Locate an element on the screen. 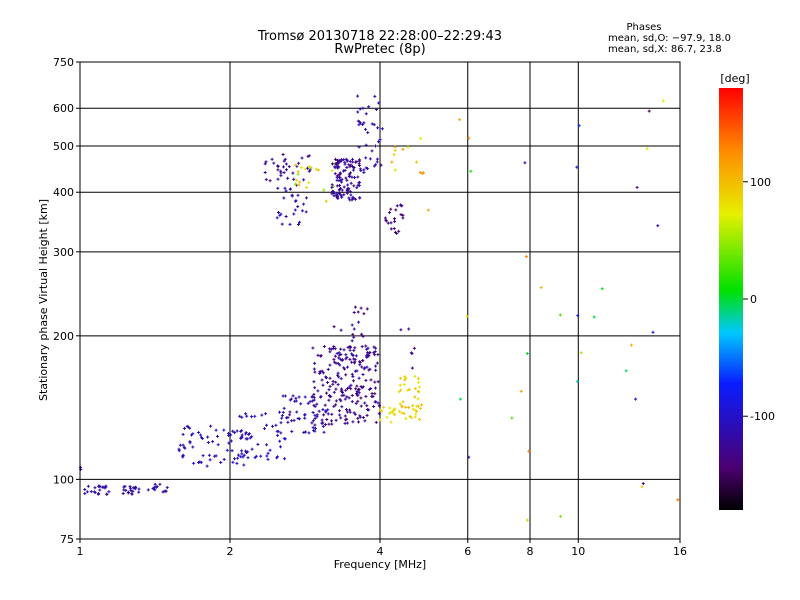 The height and width of the screenshot is (600, 800). colorbar-tick-label: 0 is located at coordinates (753, 299).